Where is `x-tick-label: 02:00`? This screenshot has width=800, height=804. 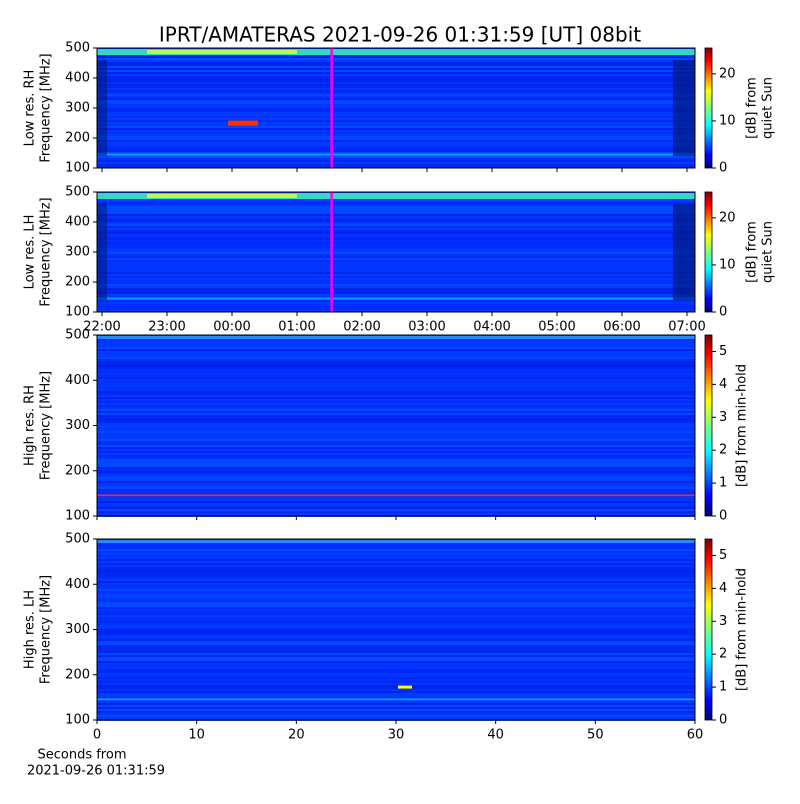 x-tick-label: 02:00 is located at coordinates (361, 327).